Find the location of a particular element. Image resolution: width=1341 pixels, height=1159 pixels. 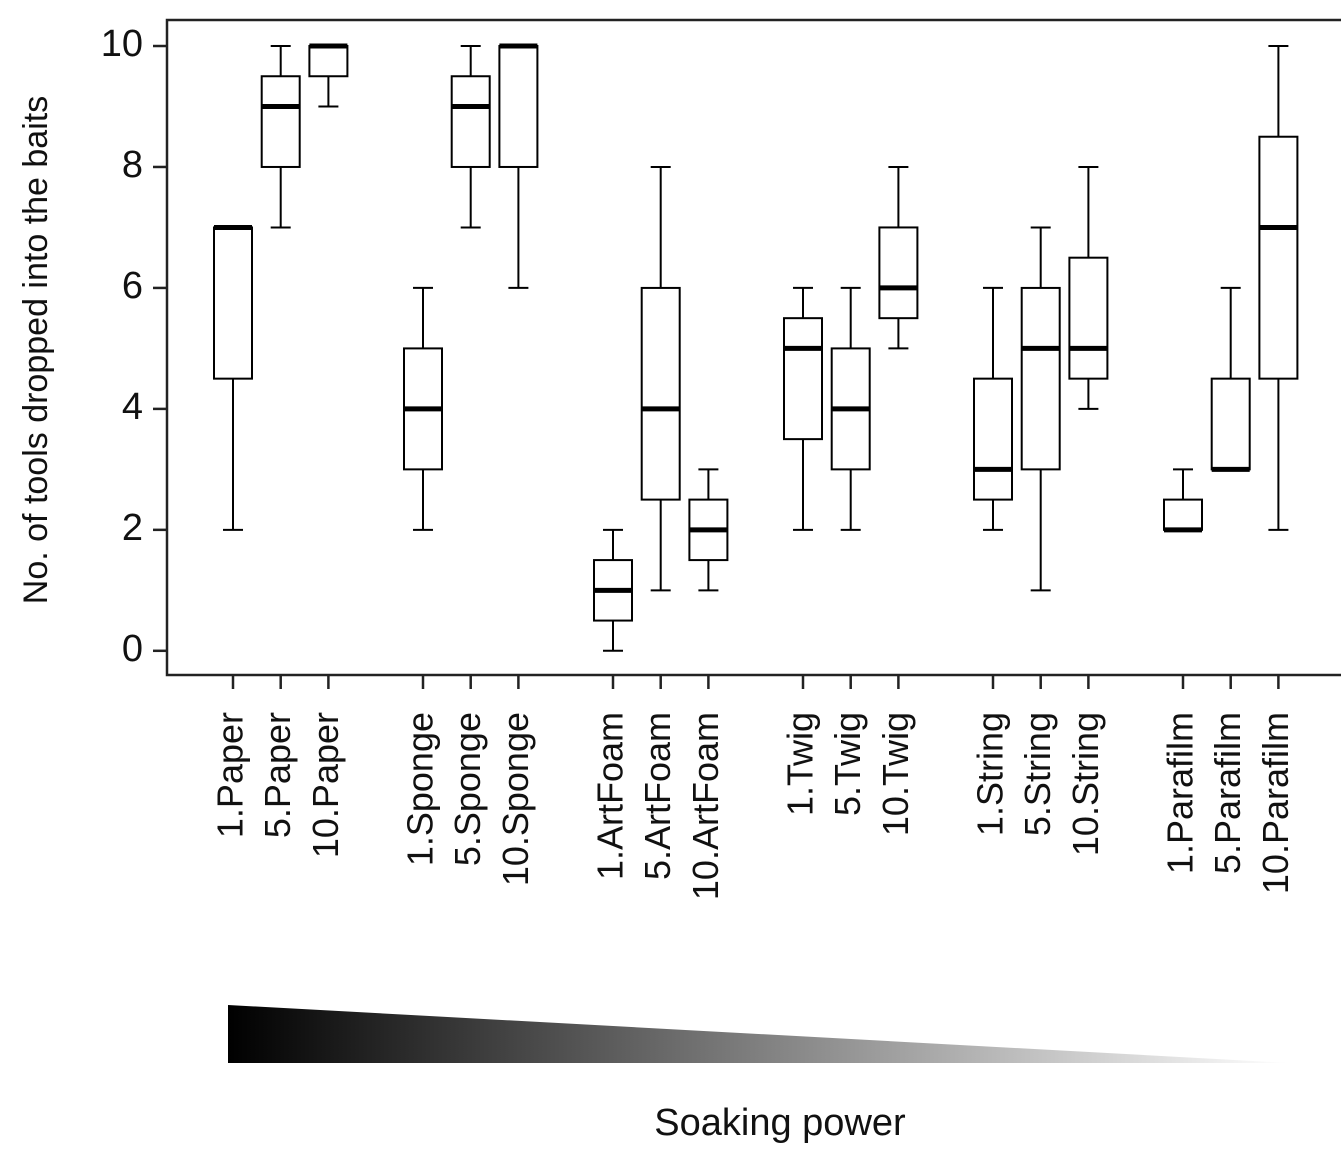

y-tick-label: 8 is located at coordinates (132, 165).